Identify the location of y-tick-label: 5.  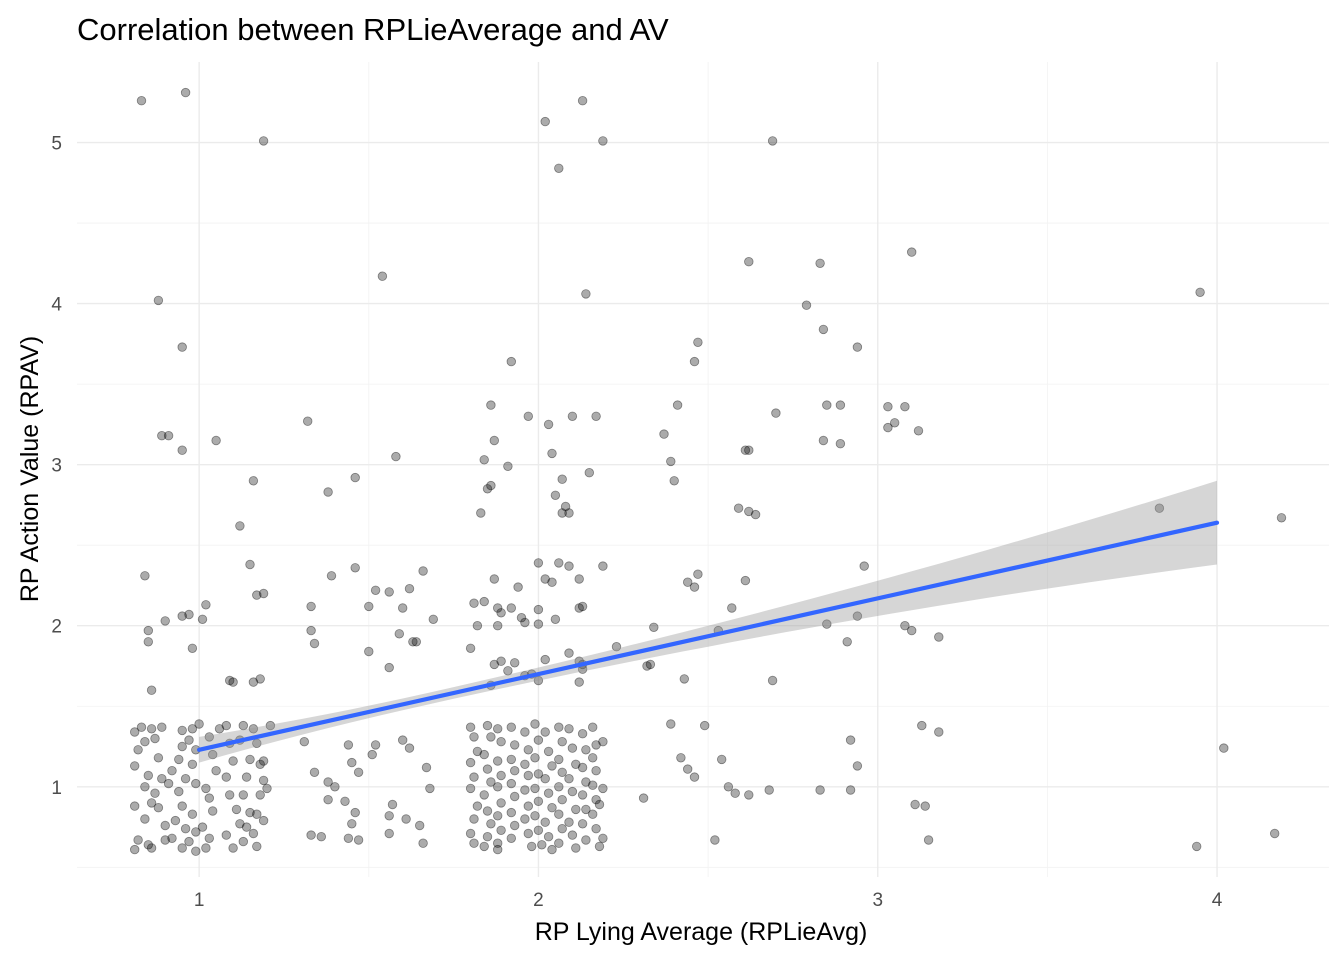
(56, 144).